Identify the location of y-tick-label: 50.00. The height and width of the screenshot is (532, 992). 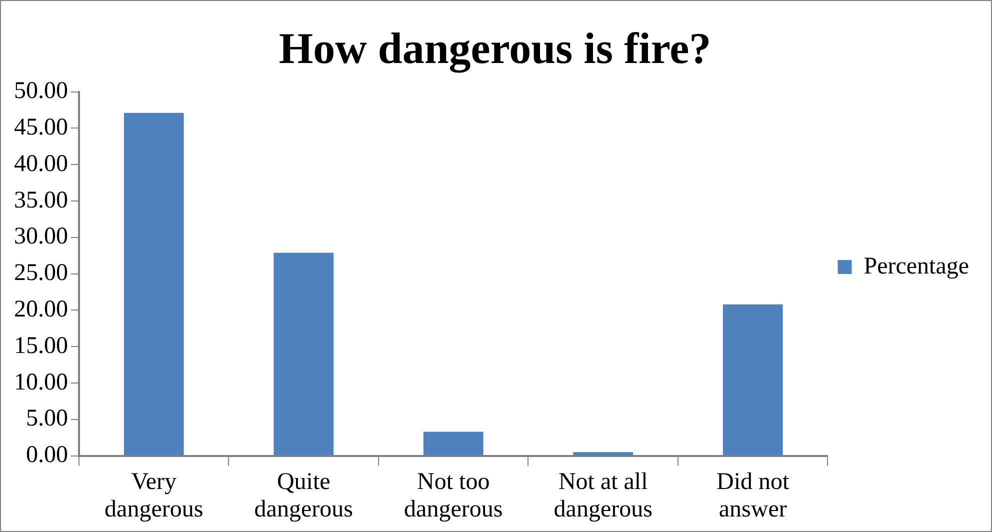
(41, 91).